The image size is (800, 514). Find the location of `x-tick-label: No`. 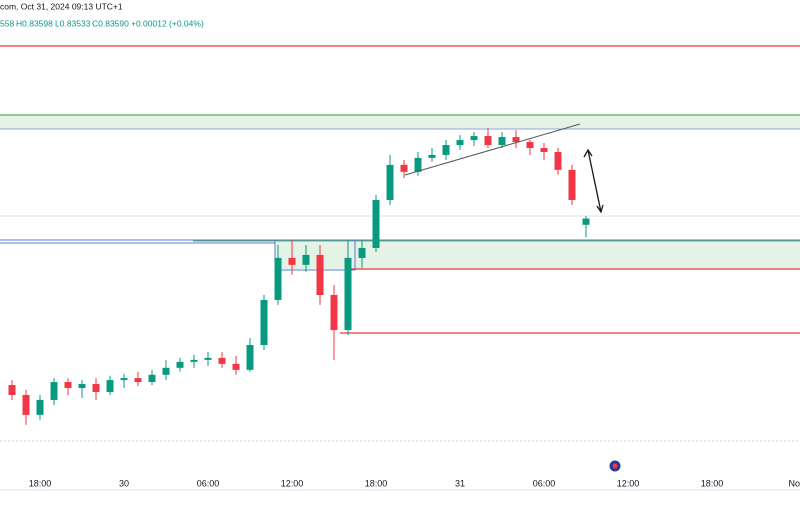

x-tick-label: No is located at coordinates (794, 483).